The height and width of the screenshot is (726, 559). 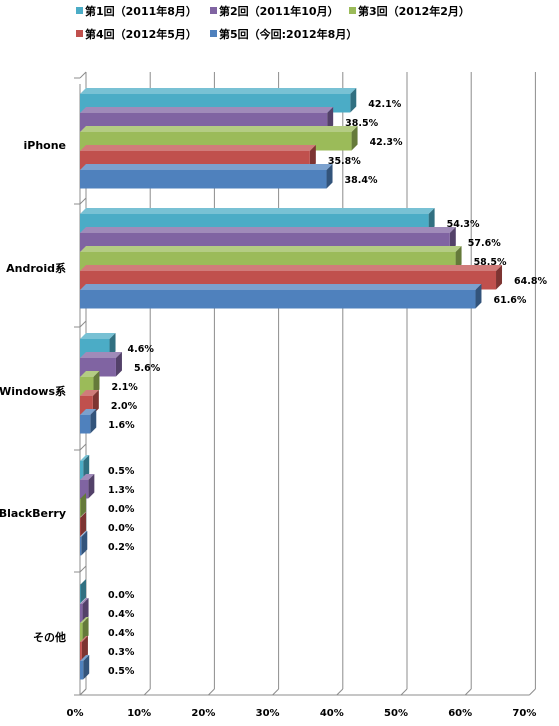 I want to click on value-label: 61.6%, so click(x=509, y=300).